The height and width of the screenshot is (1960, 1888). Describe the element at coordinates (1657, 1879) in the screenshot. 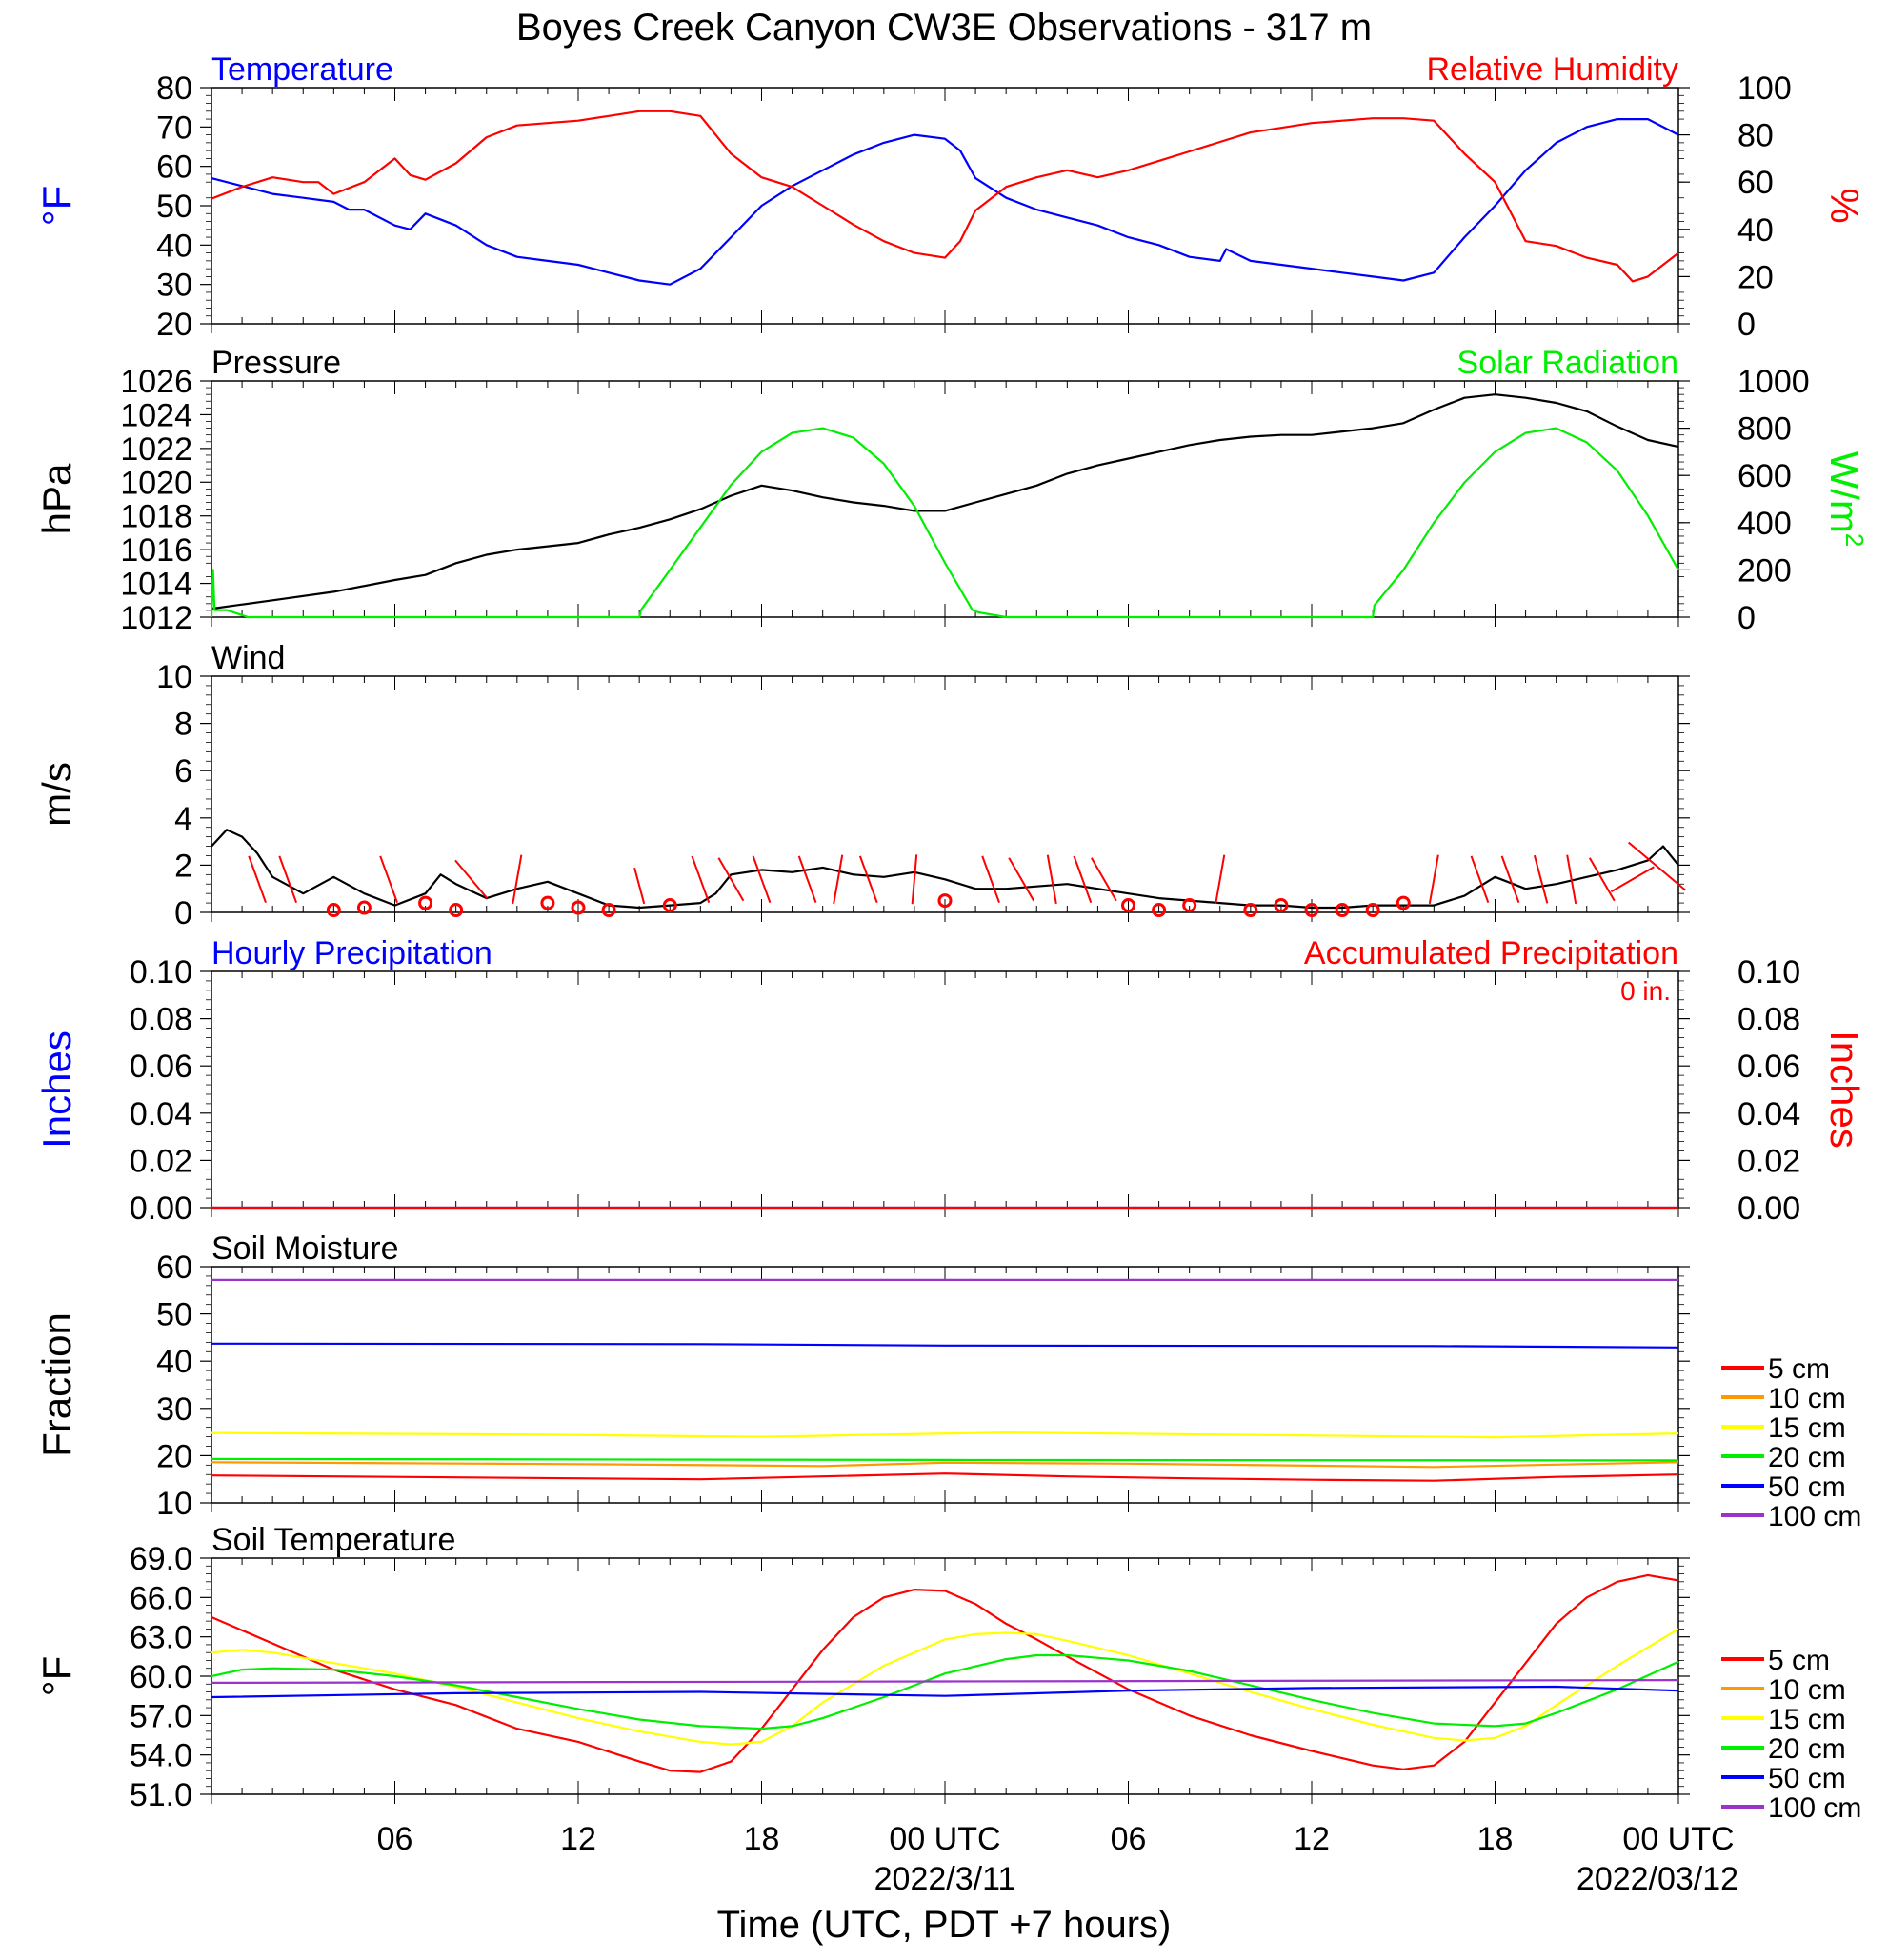

I see `x-date-label: 2022/03/12` at that location.